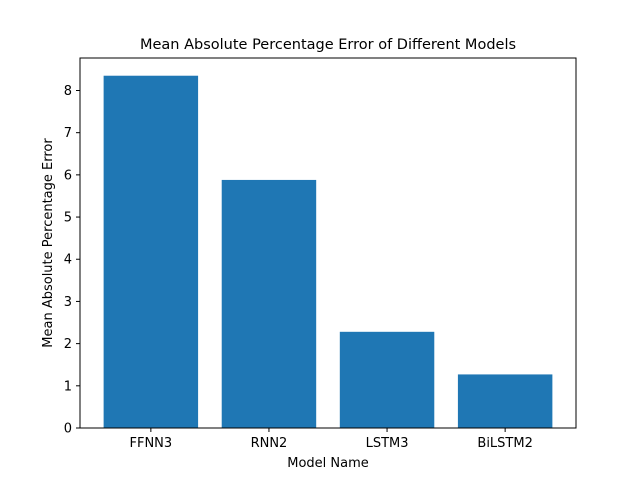  What do you see at coordinates (505, 401) in the screenshot?
I see `bar-bilstm2` at bounding box center [505, 401].